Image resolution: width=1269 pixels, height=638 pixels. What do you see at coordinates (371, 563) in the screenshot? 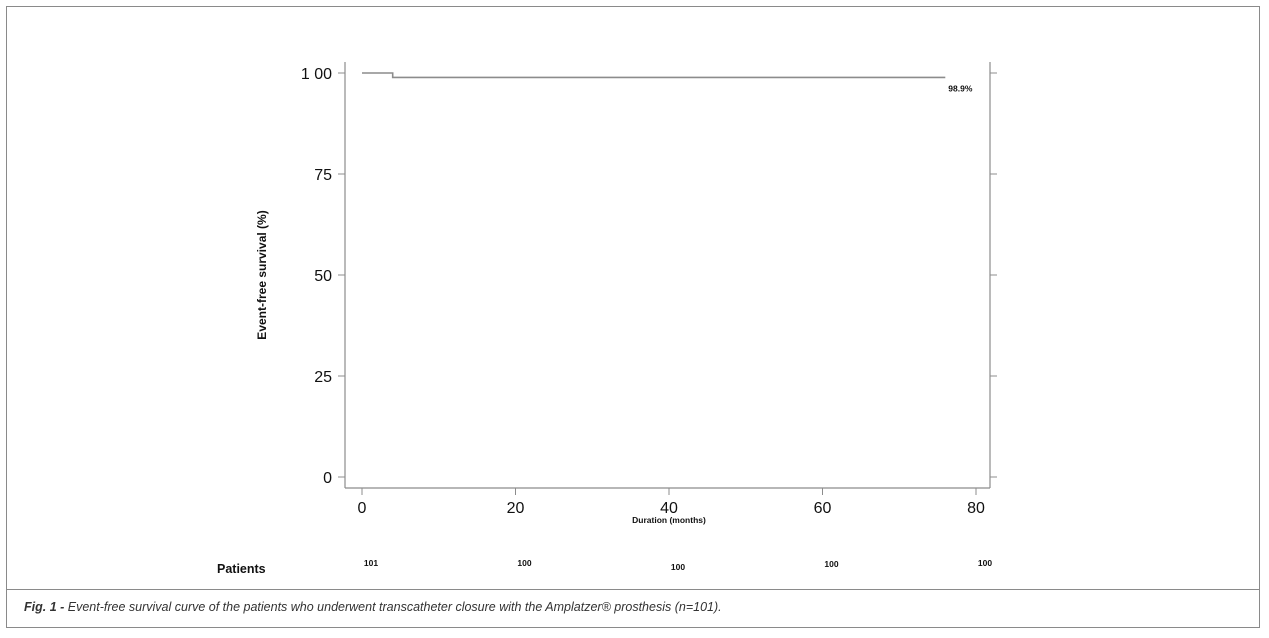
I see `risk-table-value: 101` at bounding box center [371, 563].